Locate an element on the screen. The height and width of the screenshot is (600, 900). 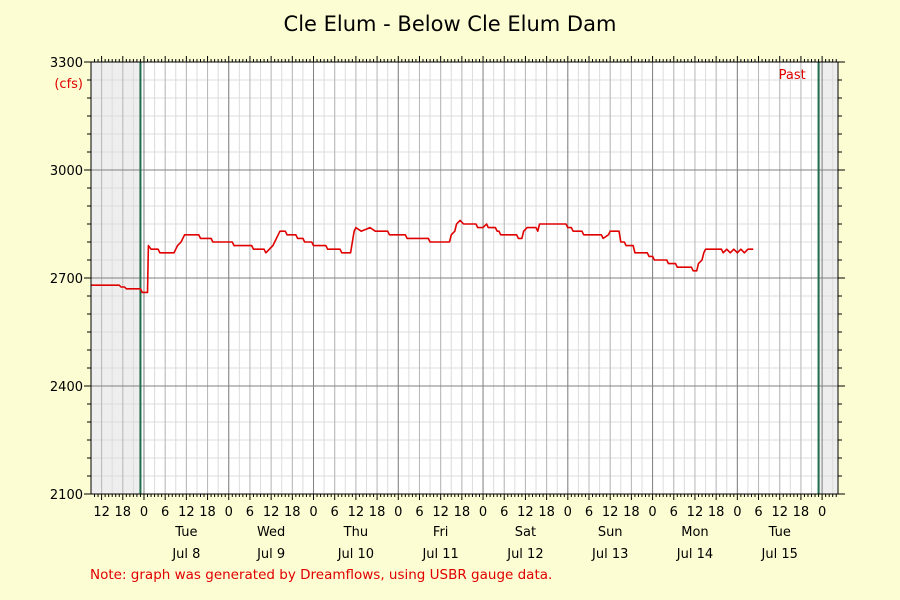
day-date-label: Jul 8 is located at coordinates (185, 554).